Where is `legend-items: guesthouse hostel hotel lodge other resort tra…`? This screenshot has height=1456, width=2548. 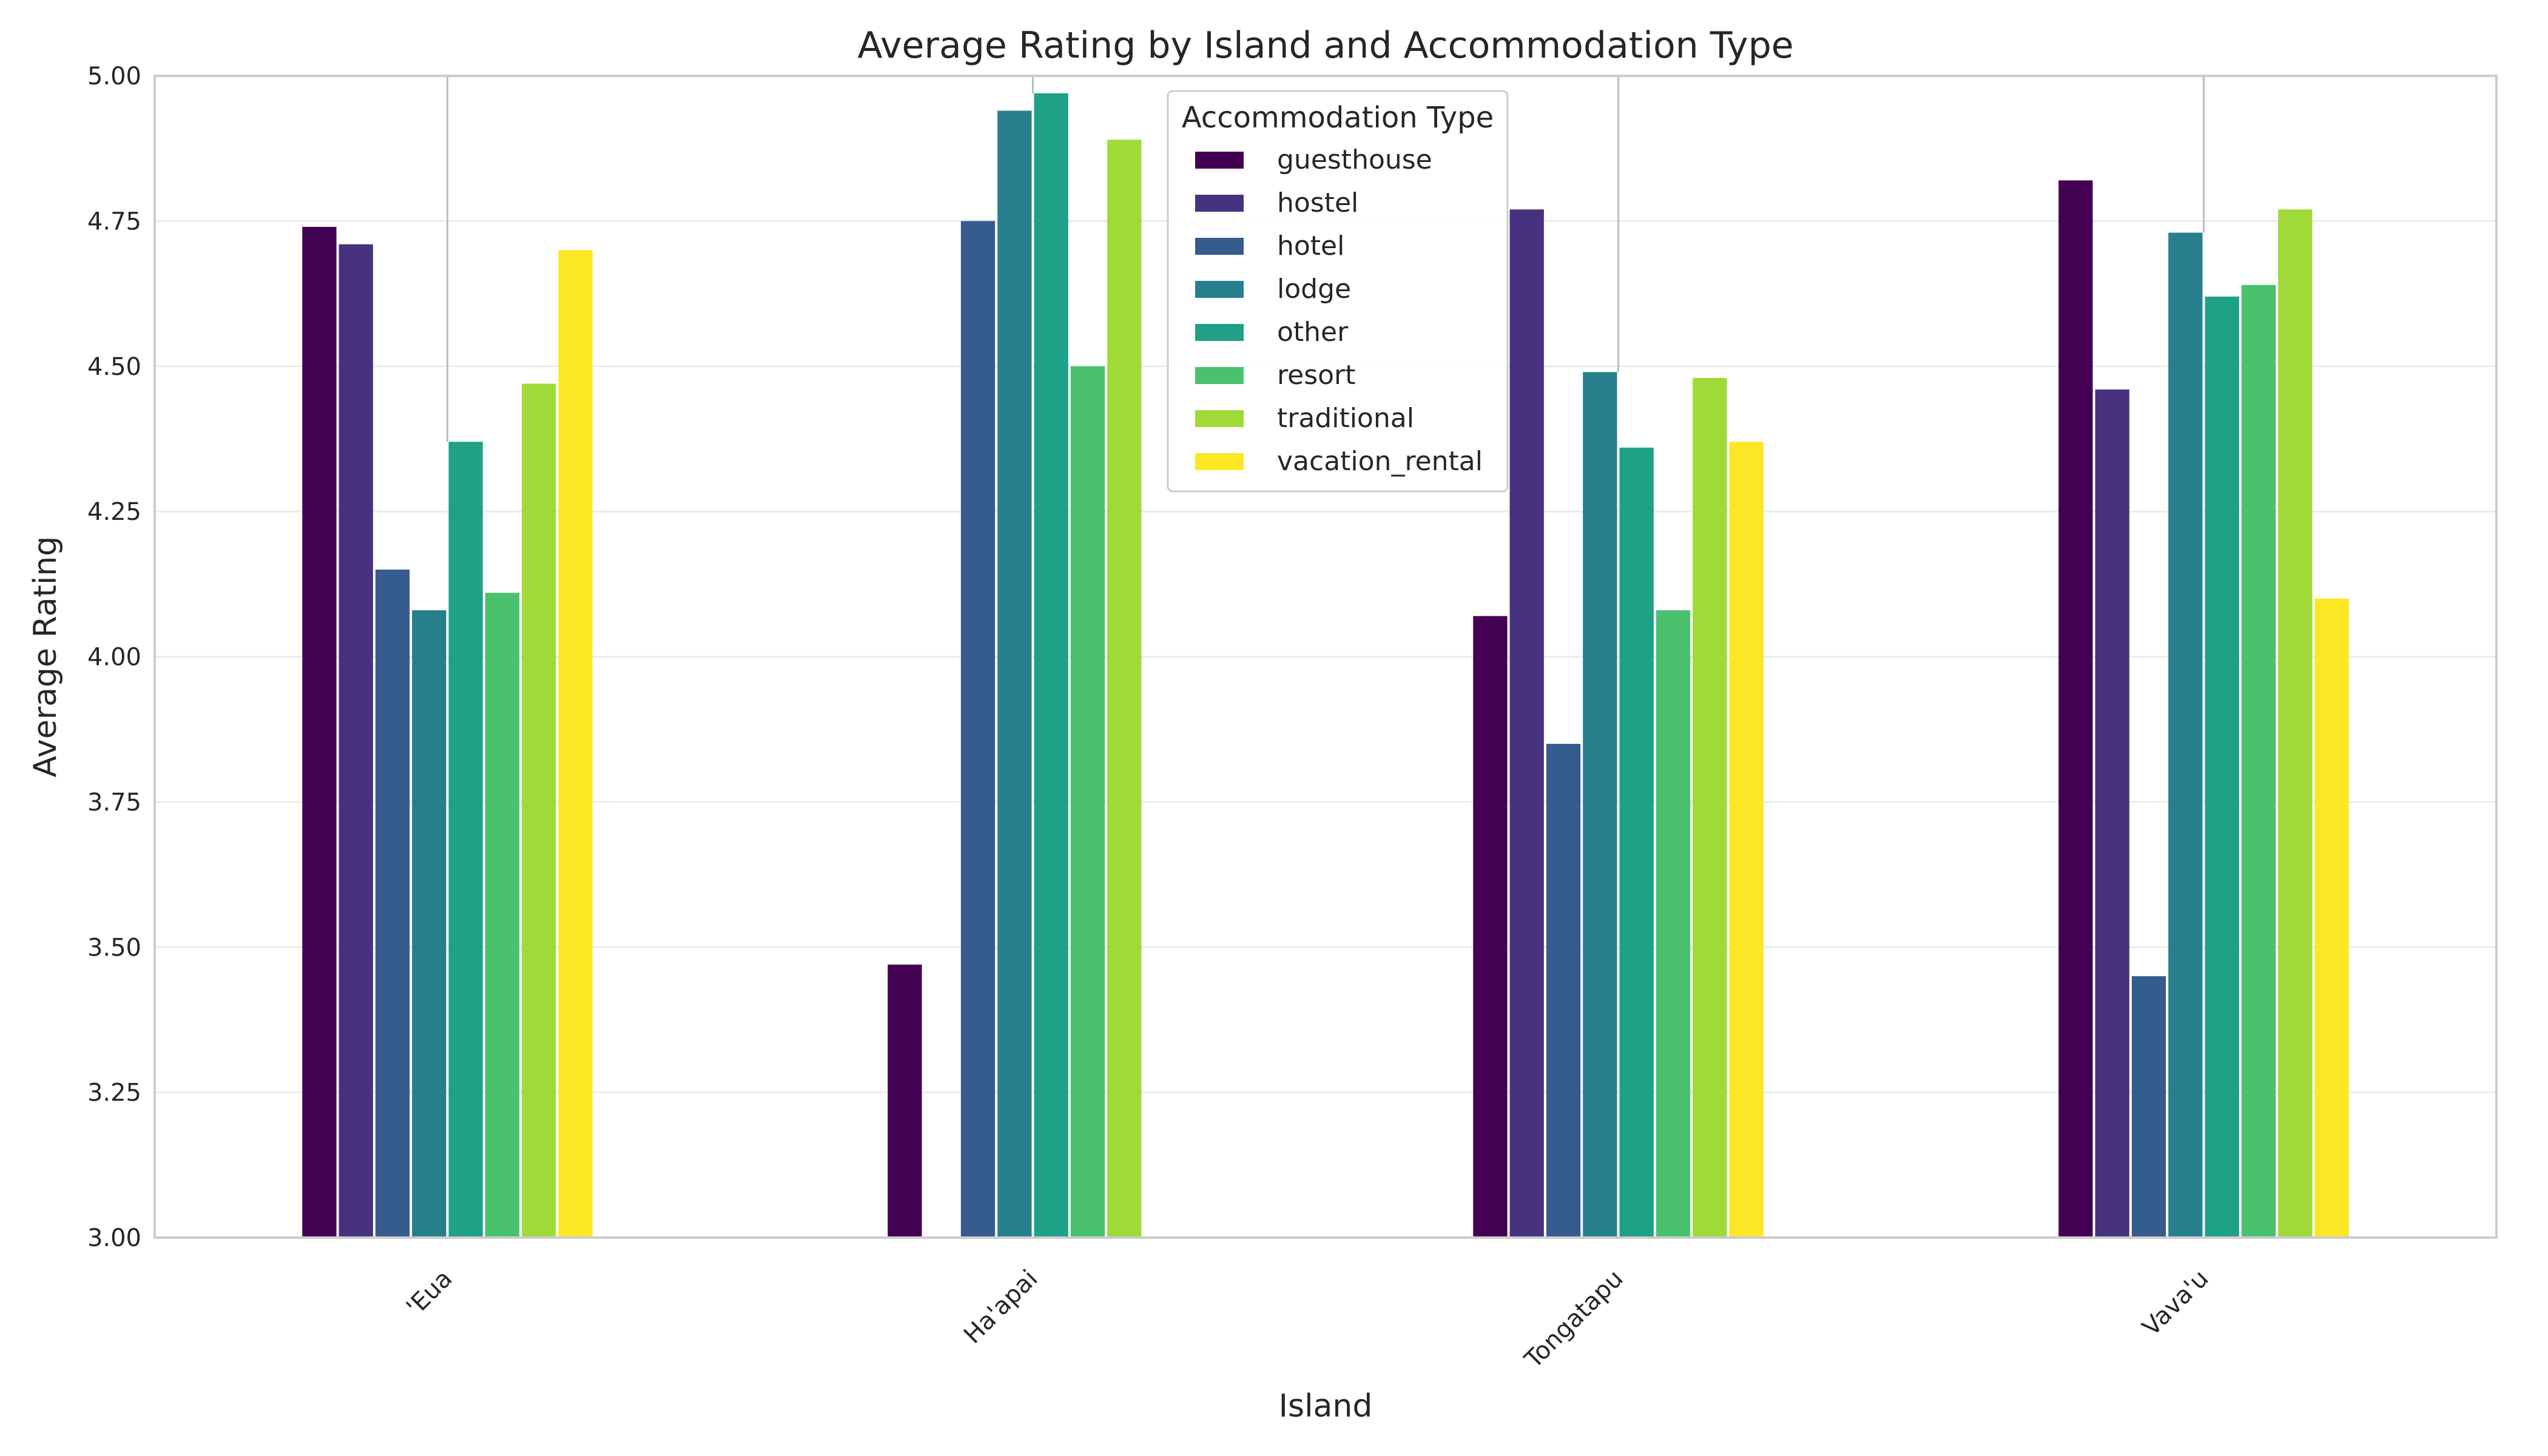 legend-items: guesthouse hostel hotel lodge other resort tra… is located at coordinates (1339, 310).